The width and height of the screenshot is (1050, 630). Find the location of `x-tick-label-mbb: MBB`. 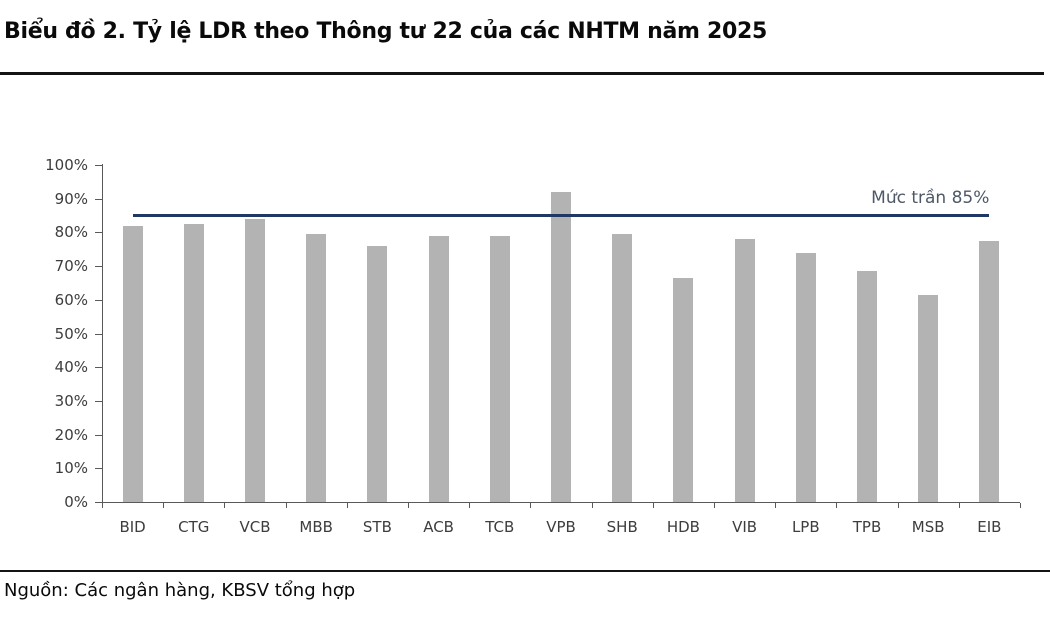

x-tick-label-mbb: MBB is located at coordinates (316, 527).